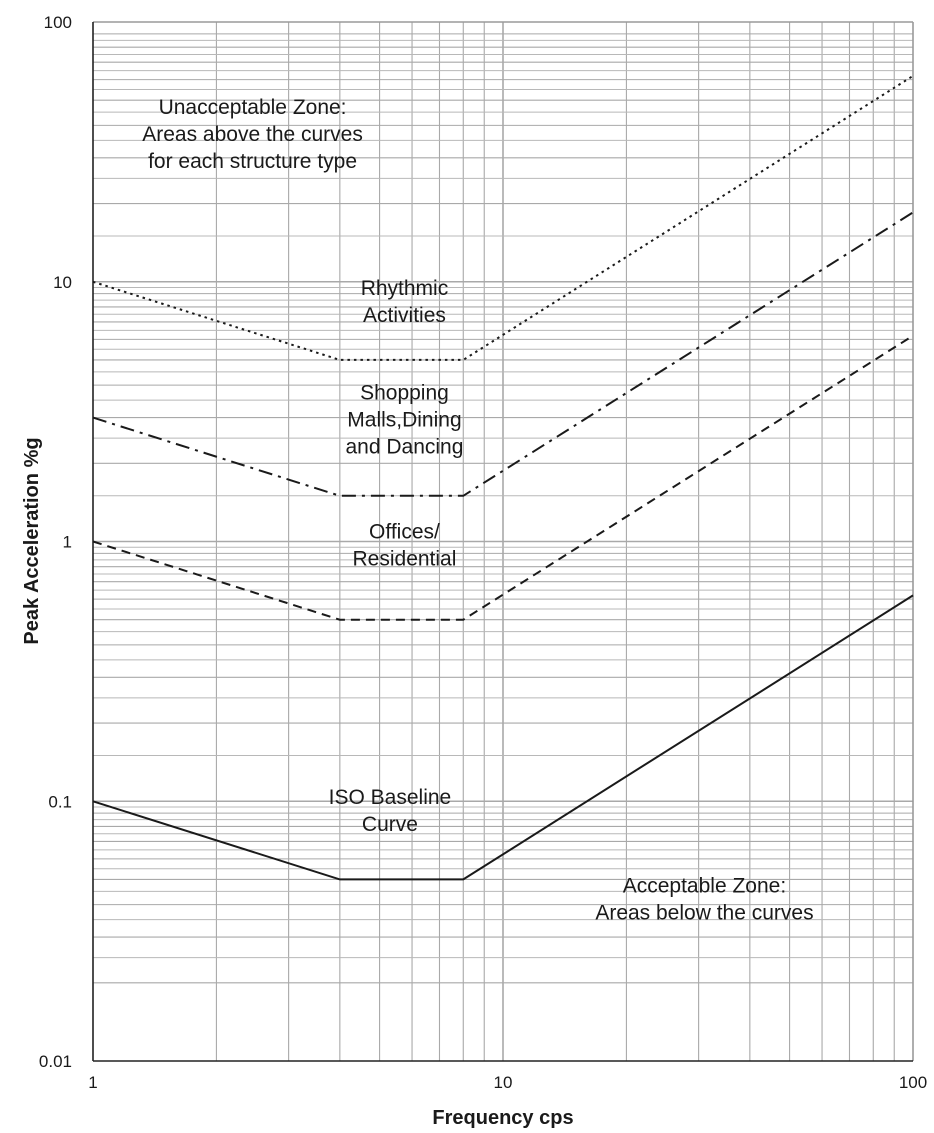 Image resolution: width=934 pixels, height=1133 pixels. I want to click on annotation-2: Shopping Malls,Dining and Dancing, so click(405, 419).